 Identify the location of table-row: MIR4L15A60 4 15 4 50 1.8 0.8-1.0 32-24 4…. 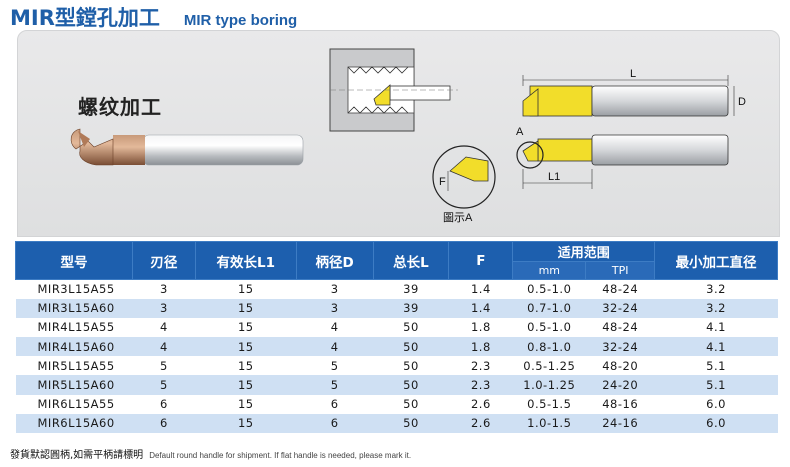
(396, 347).